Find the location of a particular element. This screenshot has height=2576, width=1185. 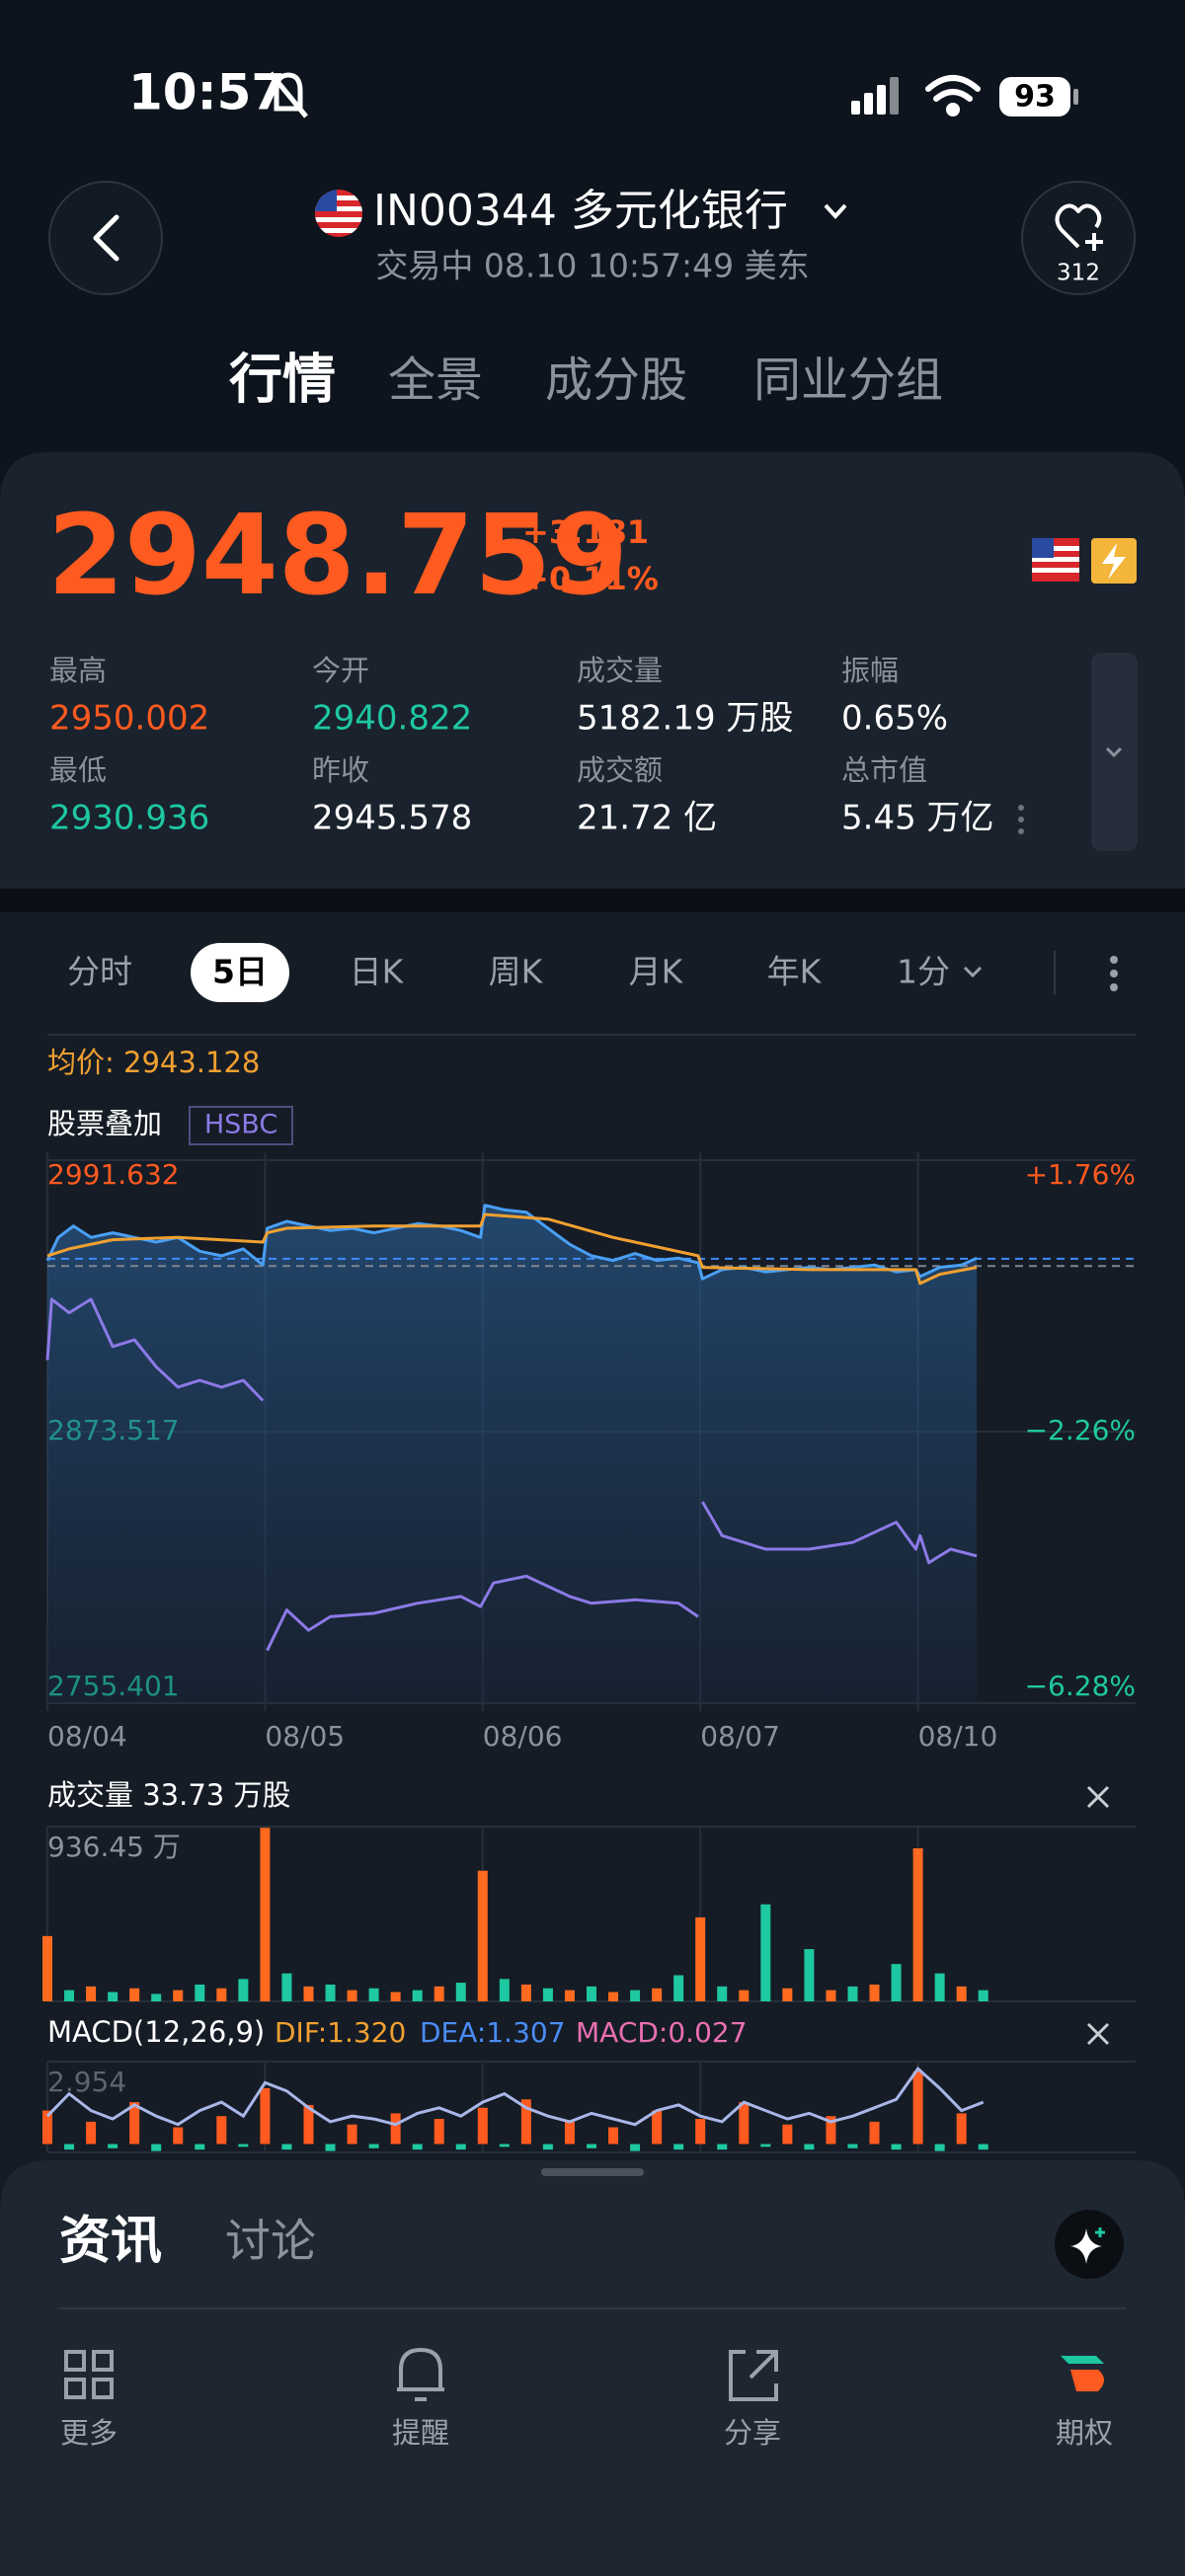

header-title: IN00344 多元化银行 is located at coordinates (581, 211).